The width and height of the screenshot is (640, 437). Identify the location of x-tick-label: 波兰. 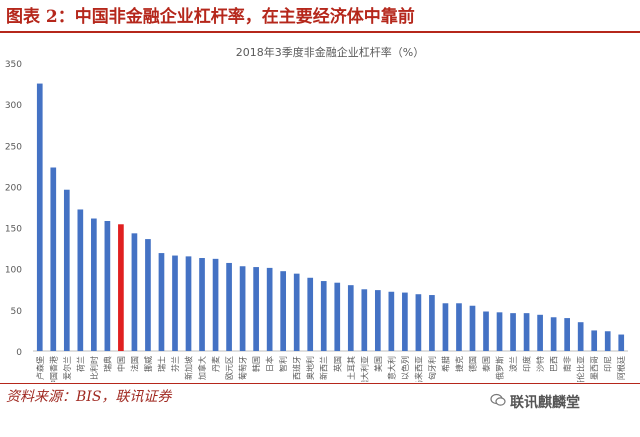
(513, 364).